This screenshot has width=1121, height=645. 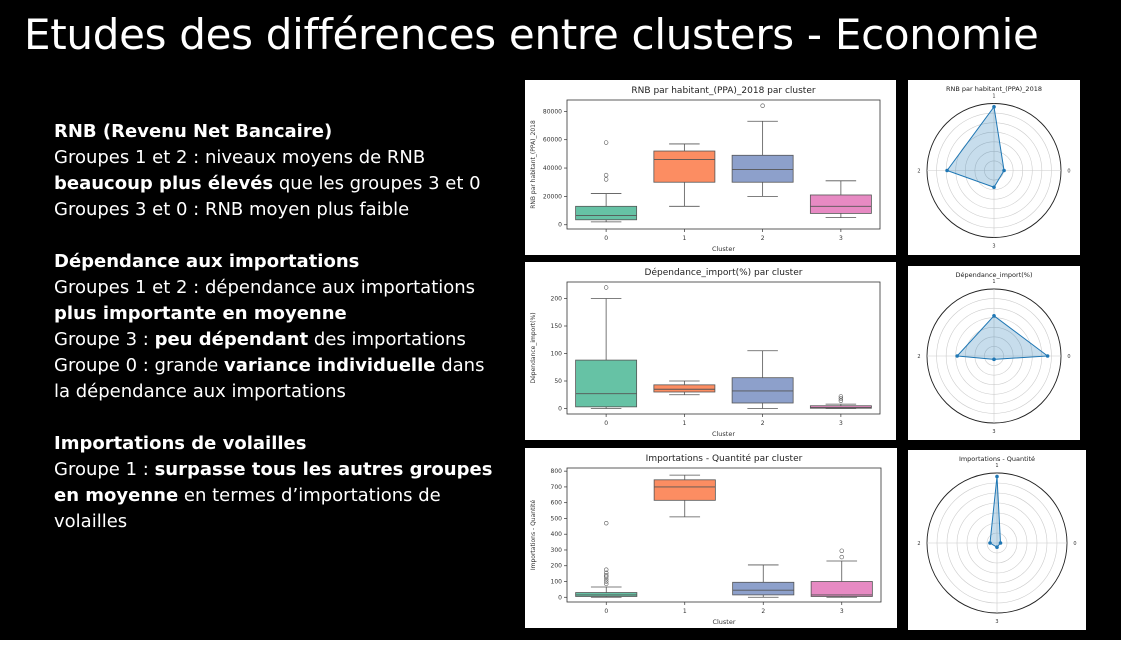 I want to click on bold-text: peu dépendant, so click(x=231, y=339).